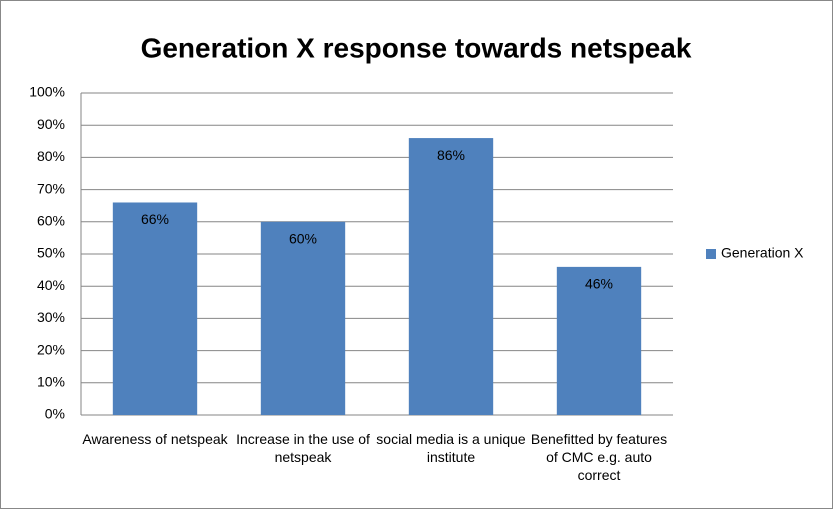 The height and width of the screenshot is (509, 833). I want to click on y-tick-label: 10%, so click(51, 382).